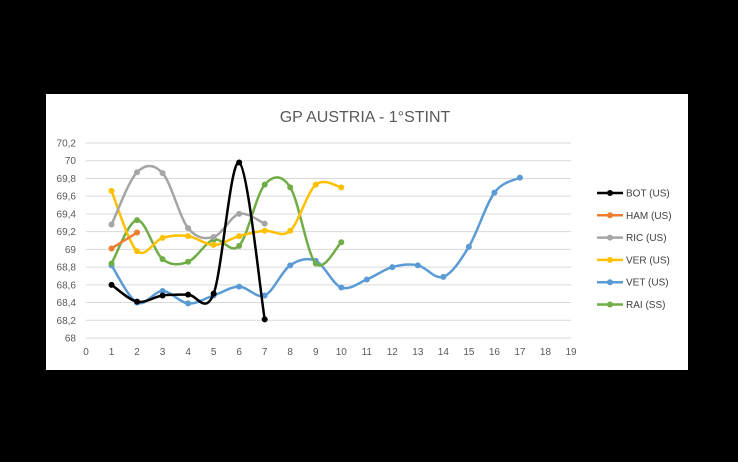  Describe the element at coordinates (645, 305) in the screenshot. I see `legend-label: RAI (SS)` at that location.